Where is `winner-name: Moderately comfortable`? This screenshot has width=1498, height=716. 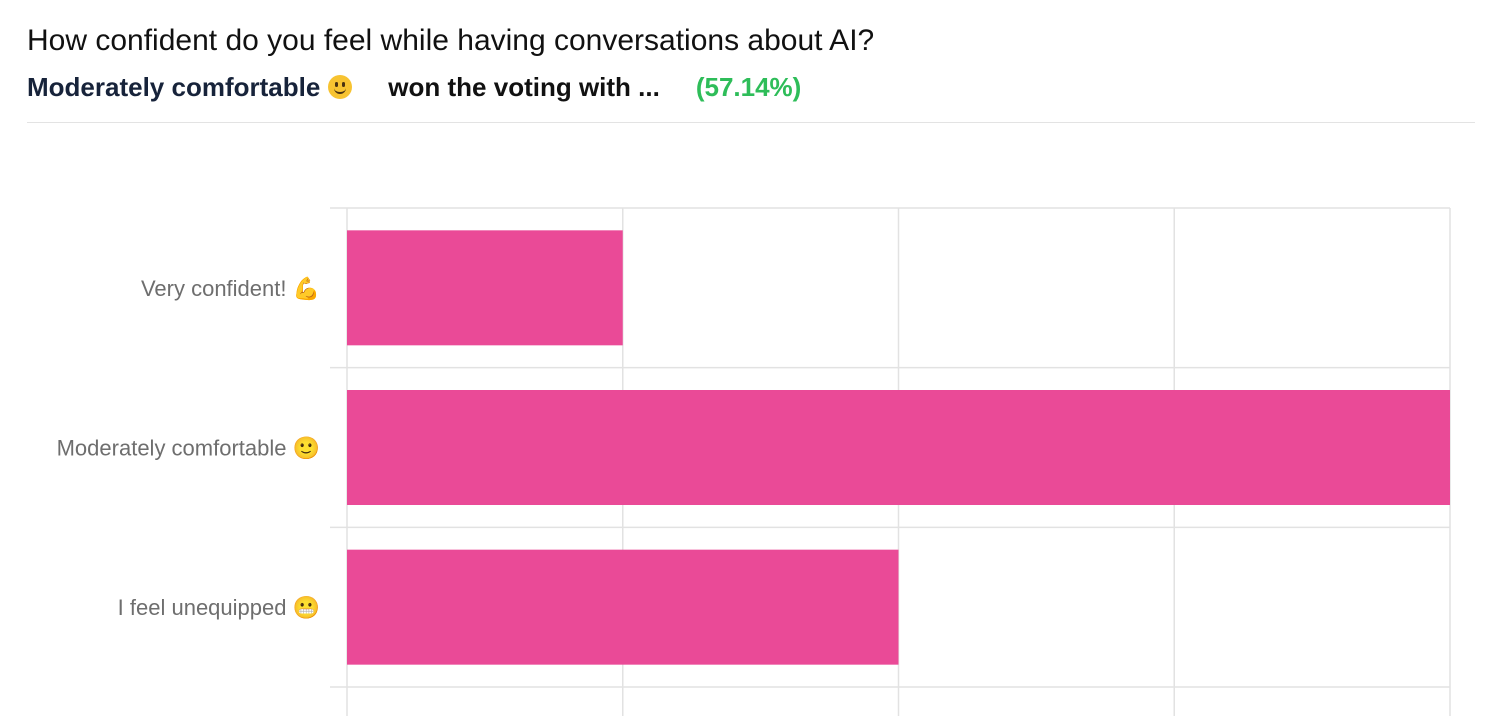 winner-name: Moderately comfortable is located at coordinates (174, 86).